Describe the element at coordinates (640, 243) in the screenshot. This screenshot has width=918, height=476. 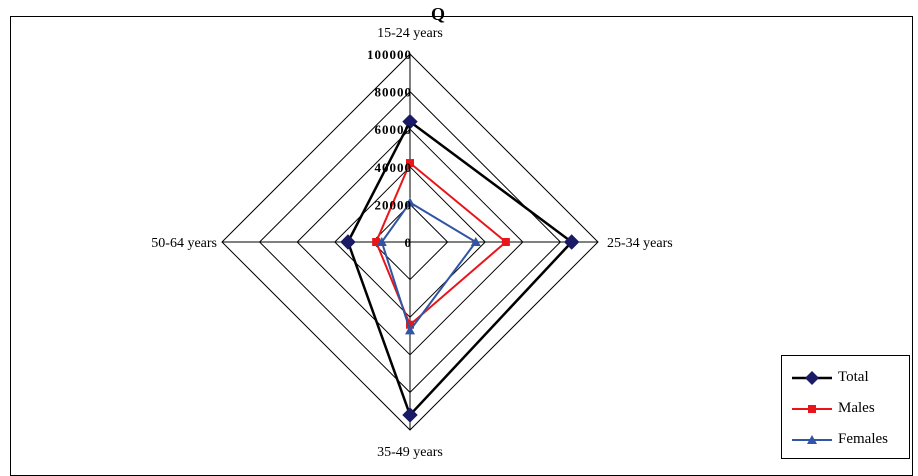
I see `category-label-1: 25-34 years` at that location.